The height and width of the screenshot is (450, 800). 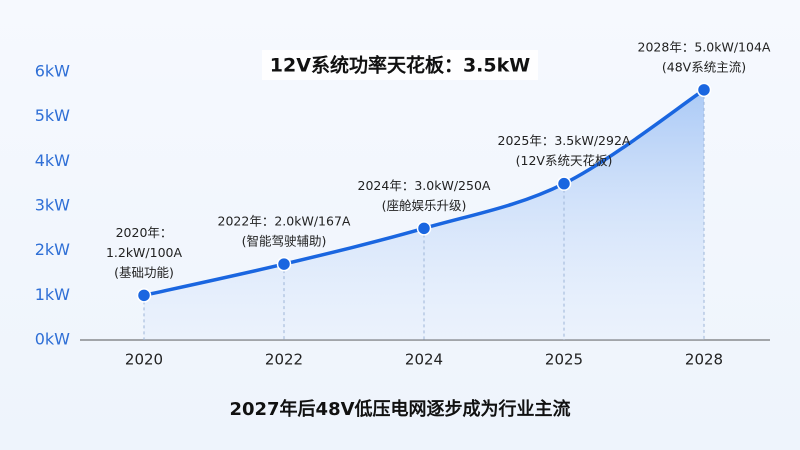 I want to click on x-tick-label: 2022, so click(x=284, y=360).